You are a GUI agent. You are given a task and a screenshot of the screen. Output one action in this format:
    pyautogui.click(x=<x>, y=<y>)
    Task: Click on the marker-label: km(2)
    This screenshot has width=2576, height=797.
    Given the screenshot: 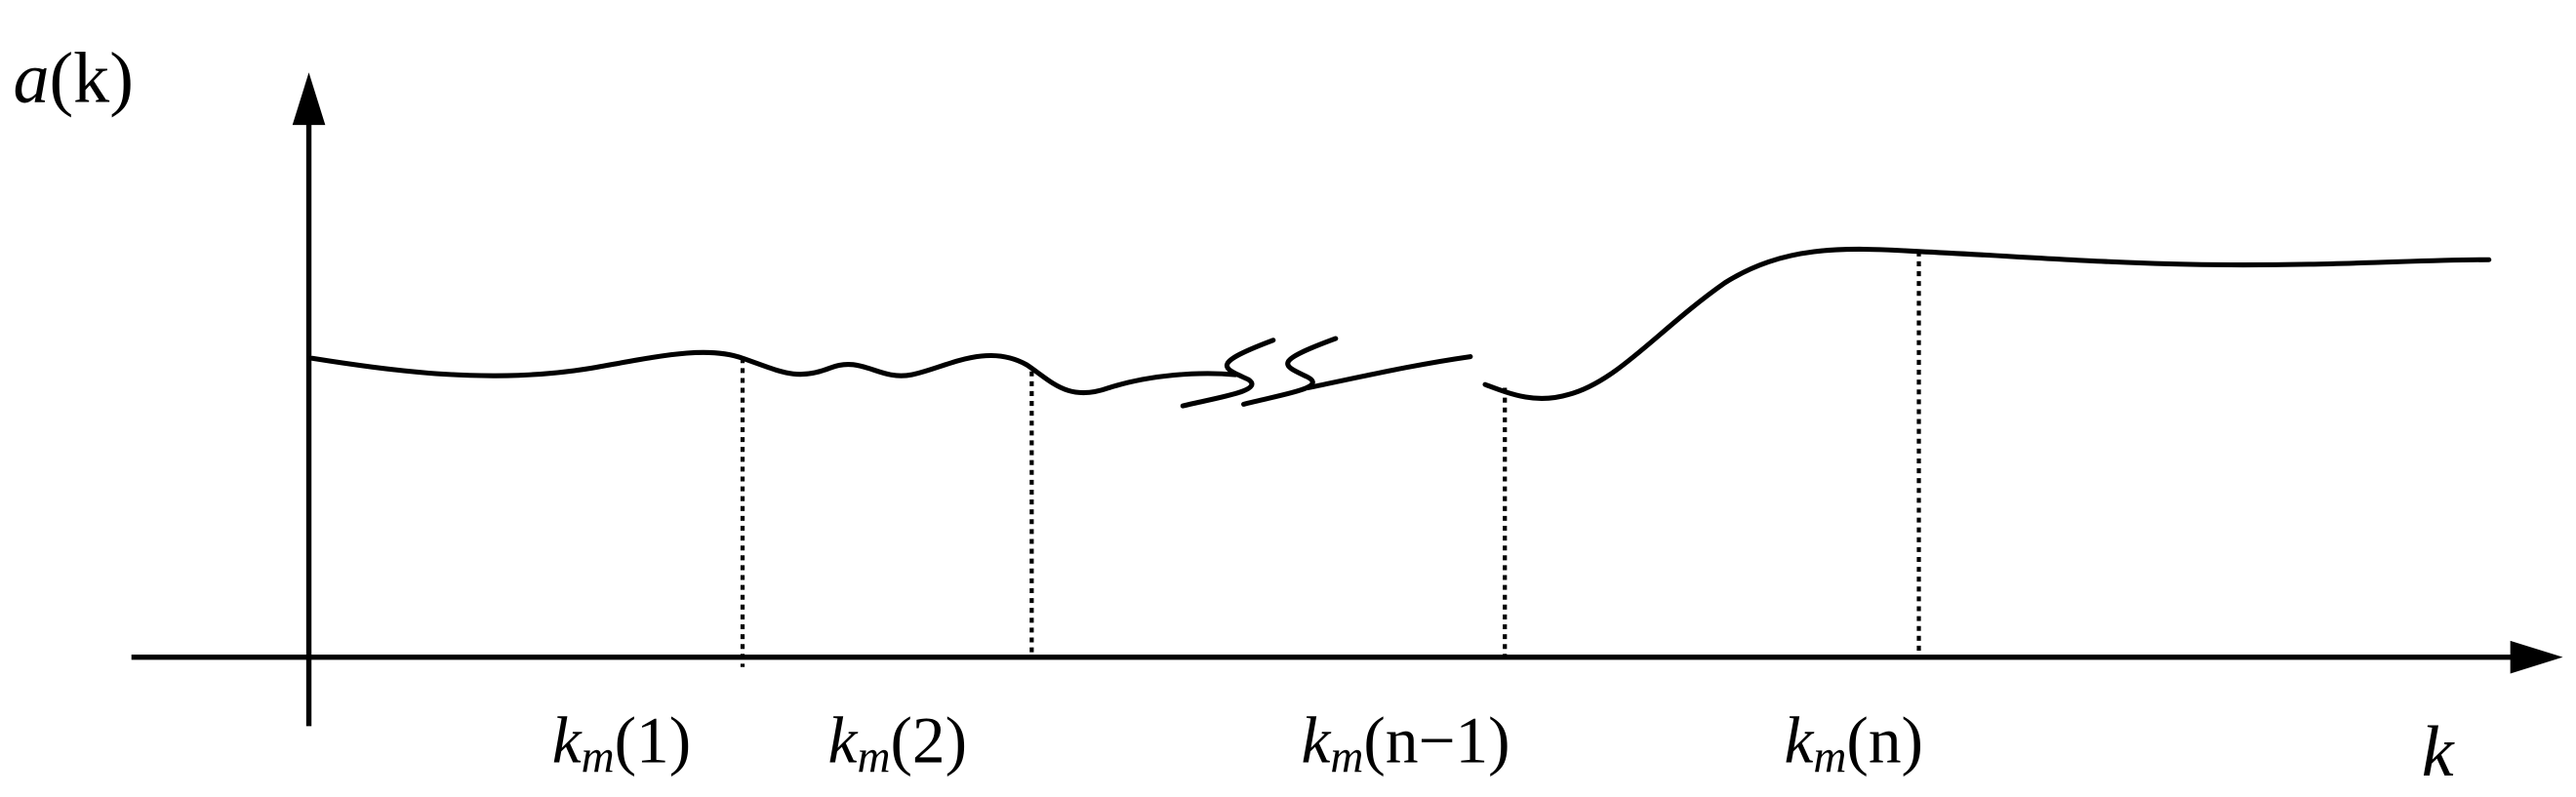 What is the action you would take?
    pyautogui.click(x=897, y=742)
    